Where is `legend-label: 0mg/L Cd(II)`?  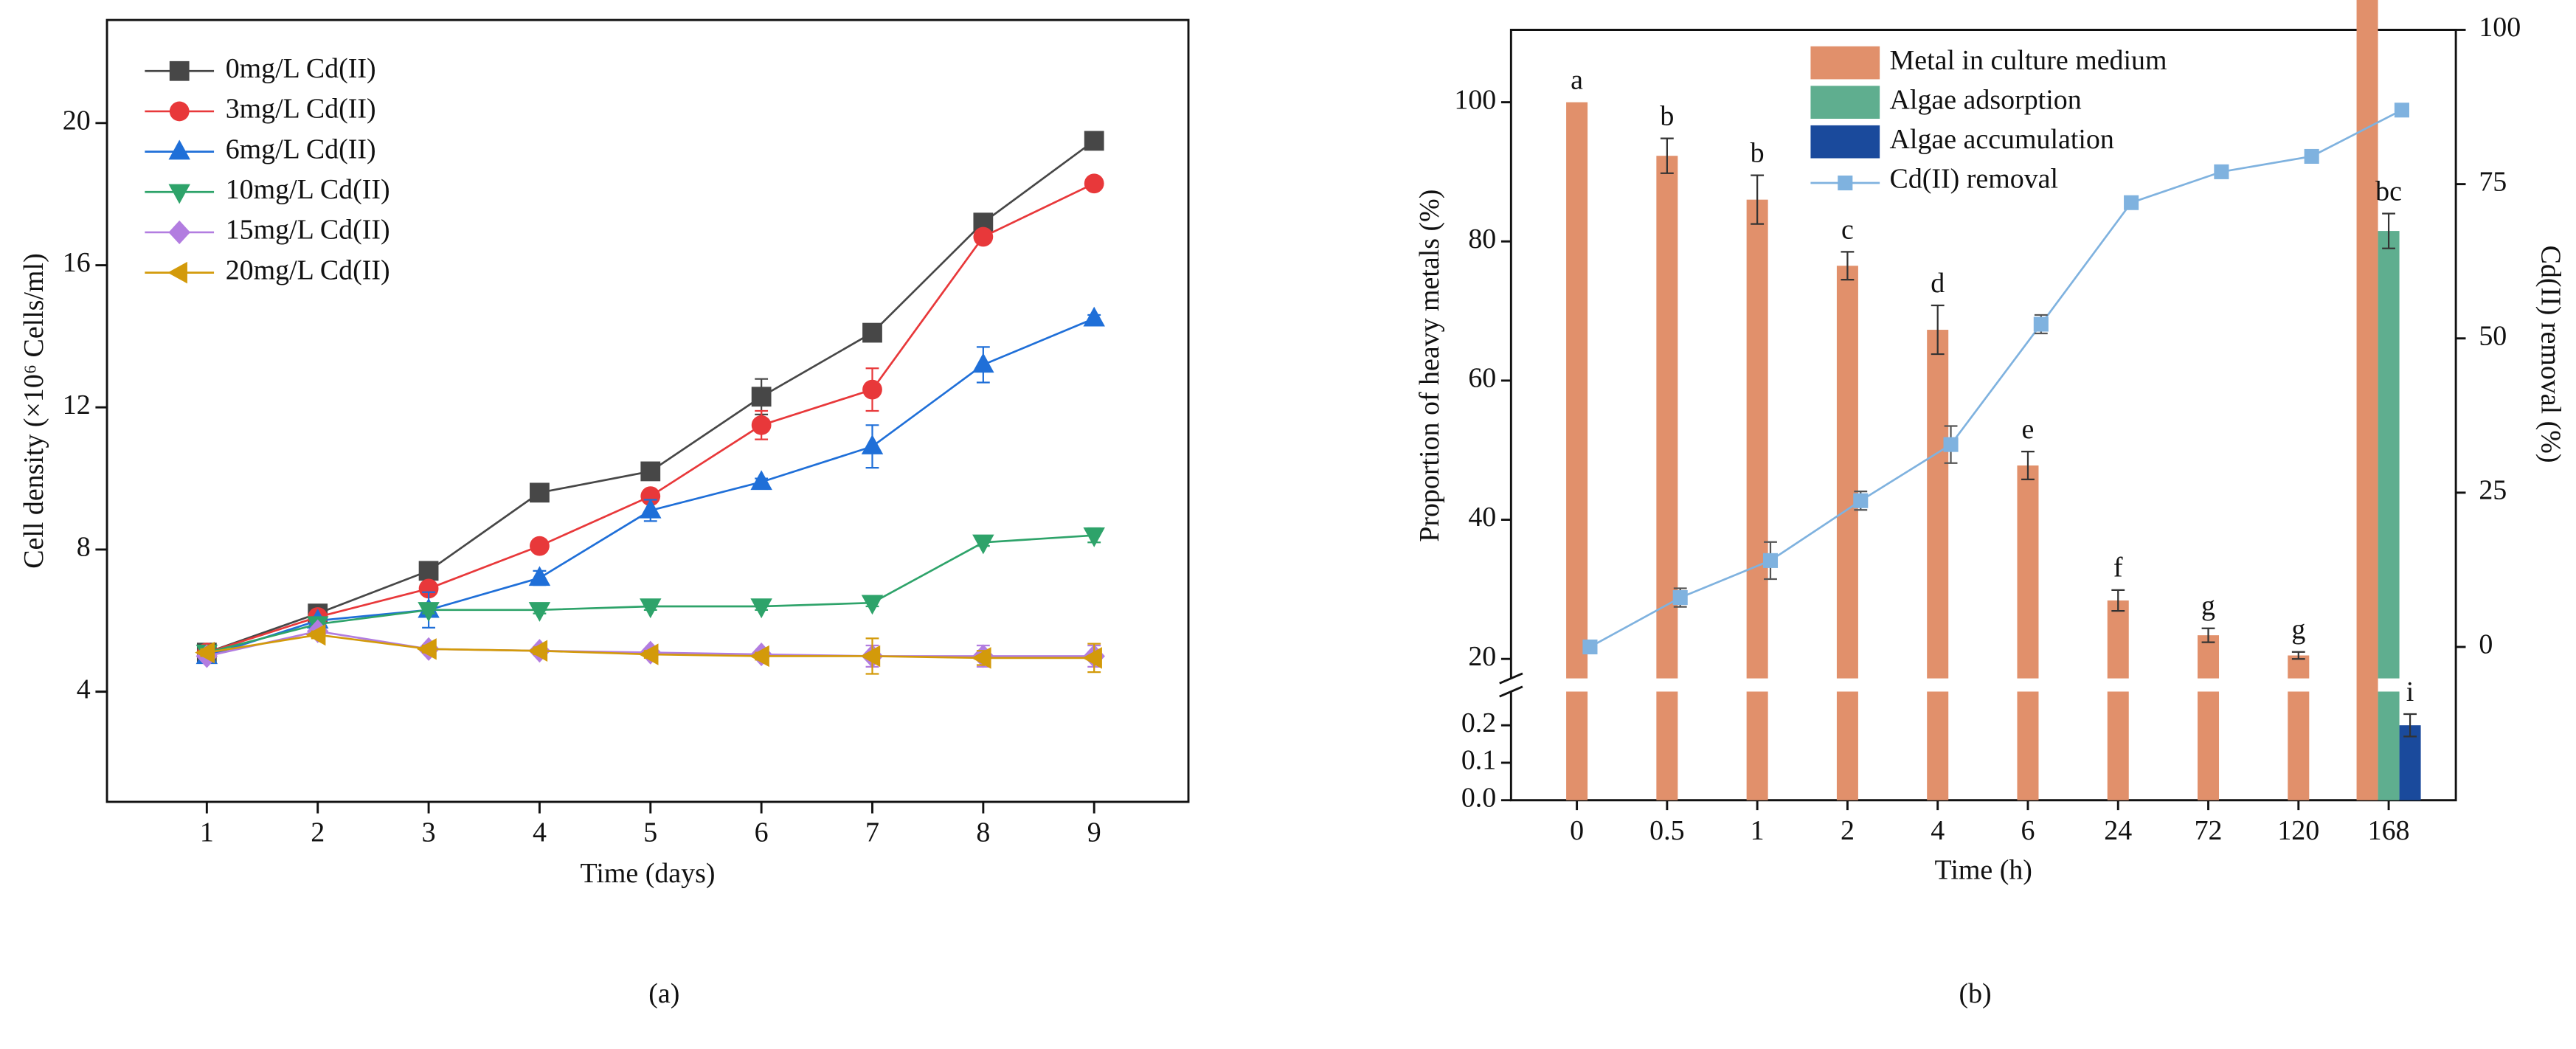
legend-label: 0mg/L Cd(II) is located at coordinates (301, 68).